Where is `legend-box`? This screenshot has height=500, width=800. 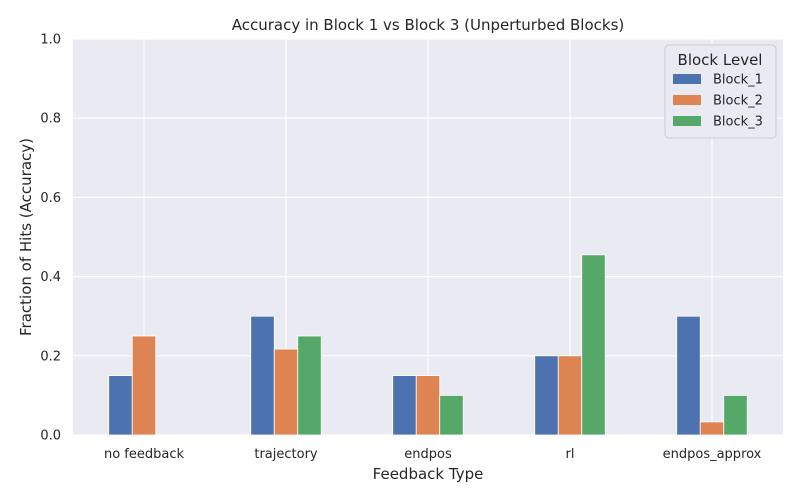
legend-box is located at coordinates (720, 91).